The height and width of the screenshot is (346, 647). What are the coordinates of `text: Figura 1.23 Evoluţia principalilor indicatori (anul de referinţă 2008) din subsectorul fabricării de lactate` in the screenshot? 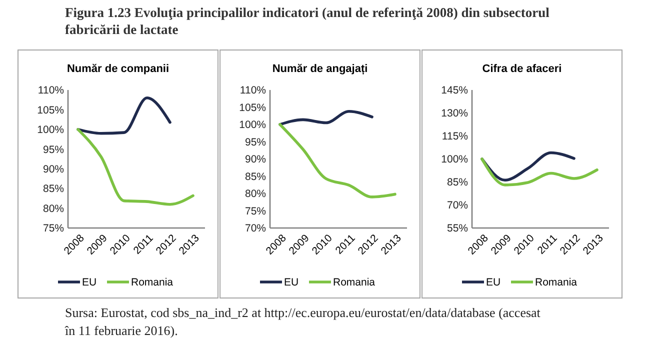 It's located at (307, 21).